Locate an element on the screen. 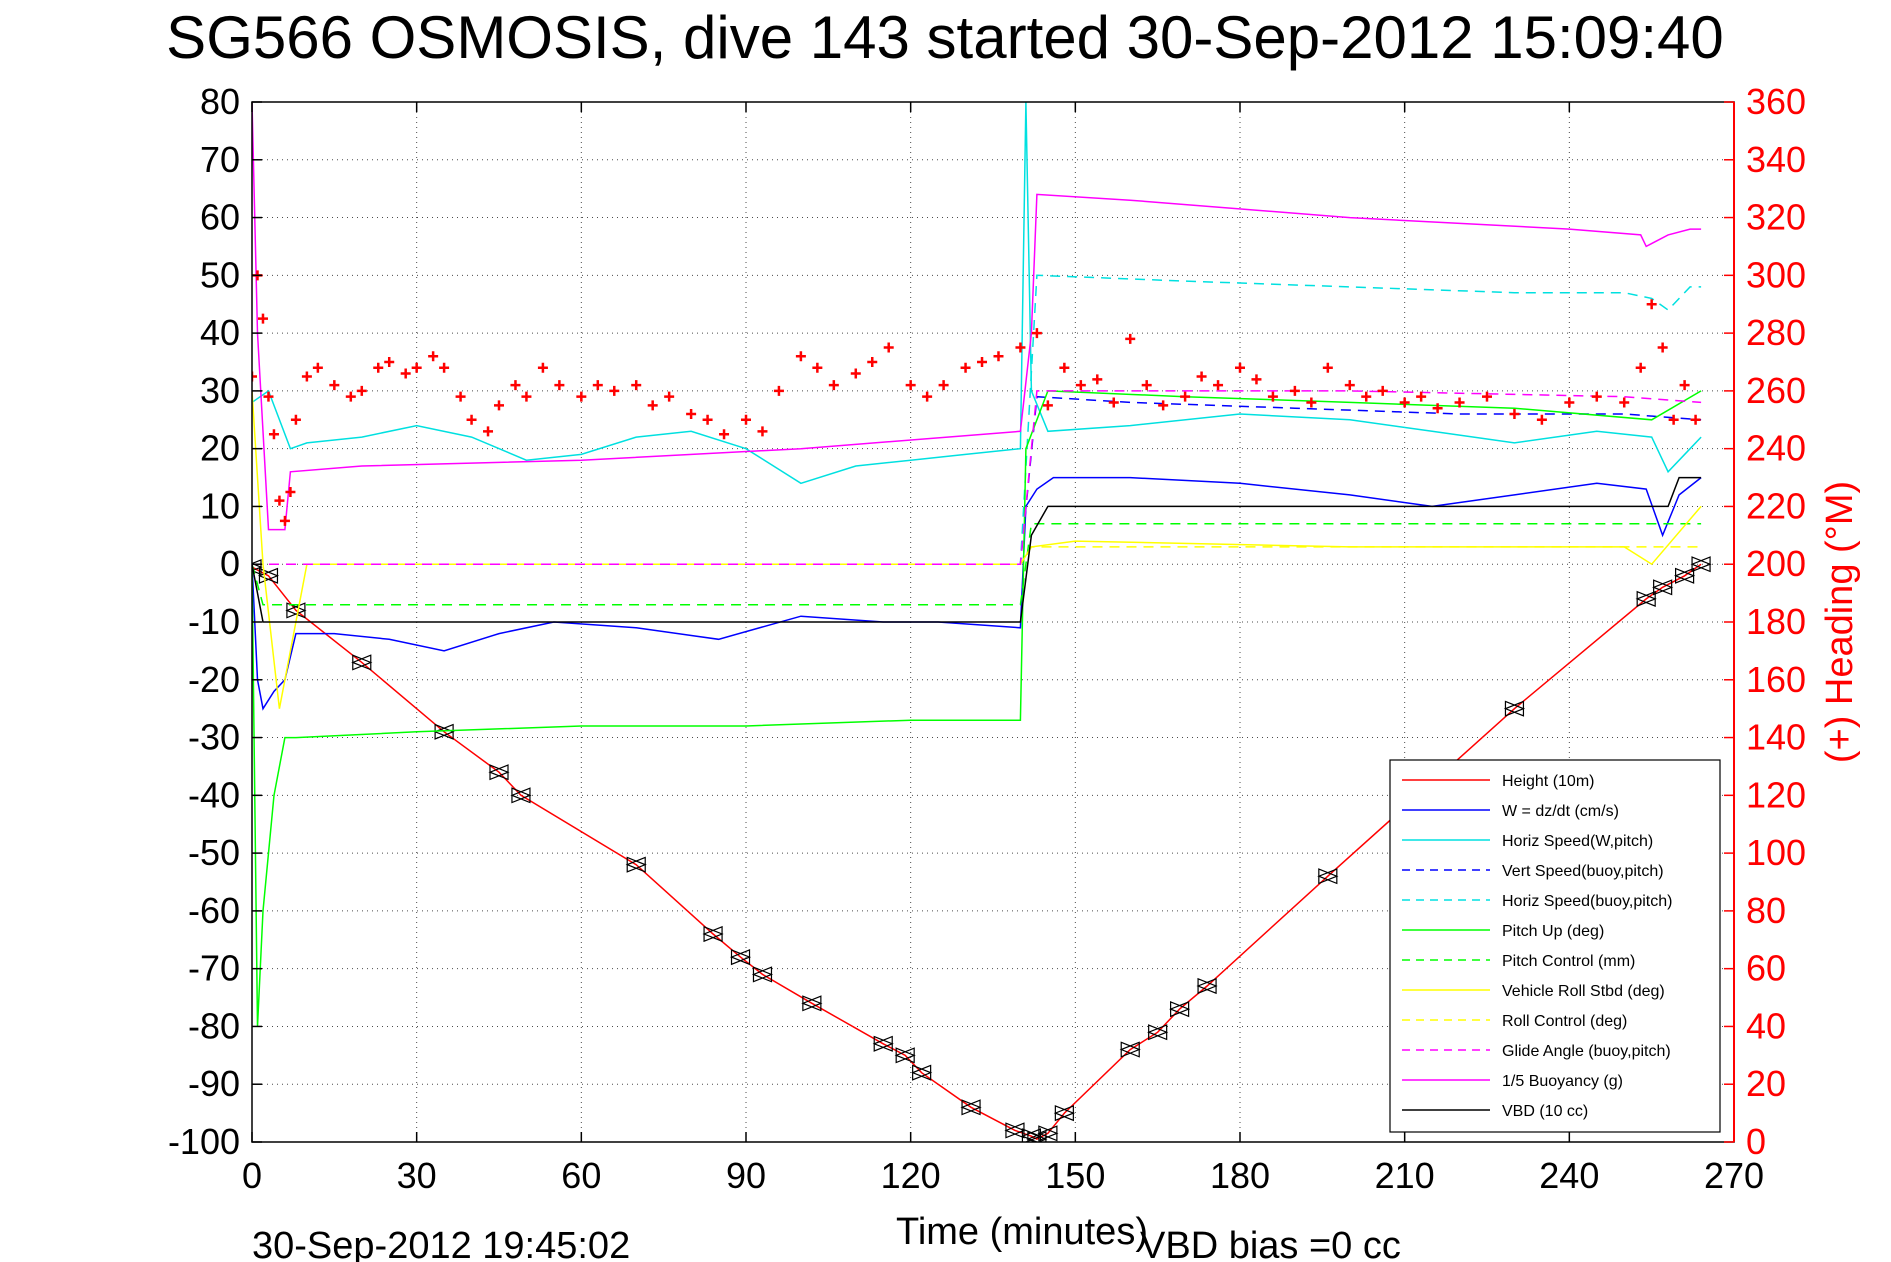 This screenshot has height=1262, width=1891. y-right-tick-label: 200 is located at coordinates (1776, 563).